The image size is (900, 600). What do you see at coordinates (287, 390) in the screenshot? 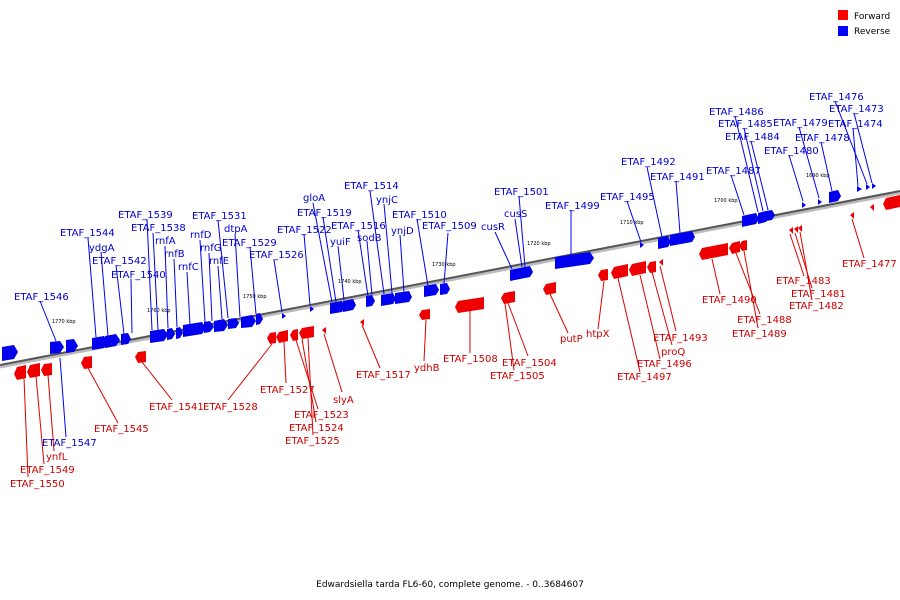
I see `gene-label: ETAF_1527` at bounding box center [287, 390].